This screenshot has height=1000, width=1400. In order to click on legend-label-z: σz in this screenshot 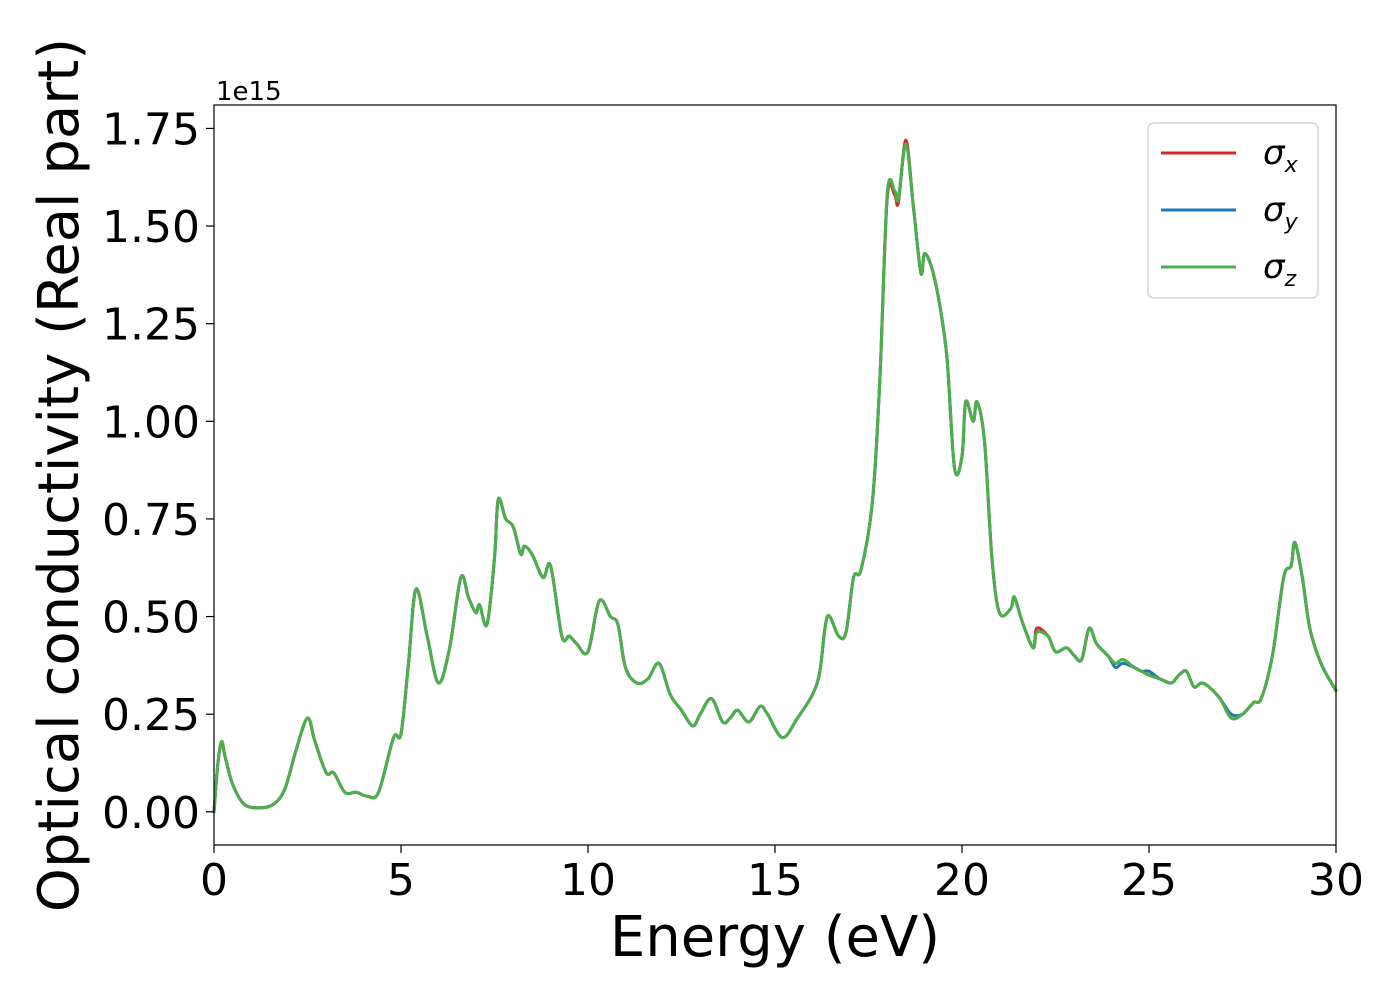, I will do `click(1280, 269)`.